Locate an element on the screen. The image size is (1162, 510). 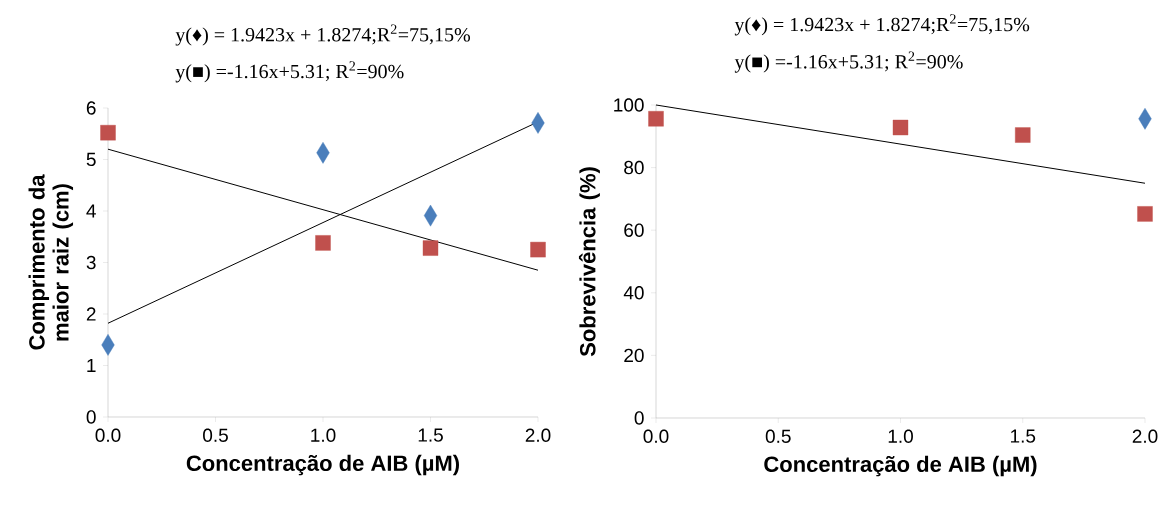
y-tick-label: 40 is located at coordinates (633, 293).